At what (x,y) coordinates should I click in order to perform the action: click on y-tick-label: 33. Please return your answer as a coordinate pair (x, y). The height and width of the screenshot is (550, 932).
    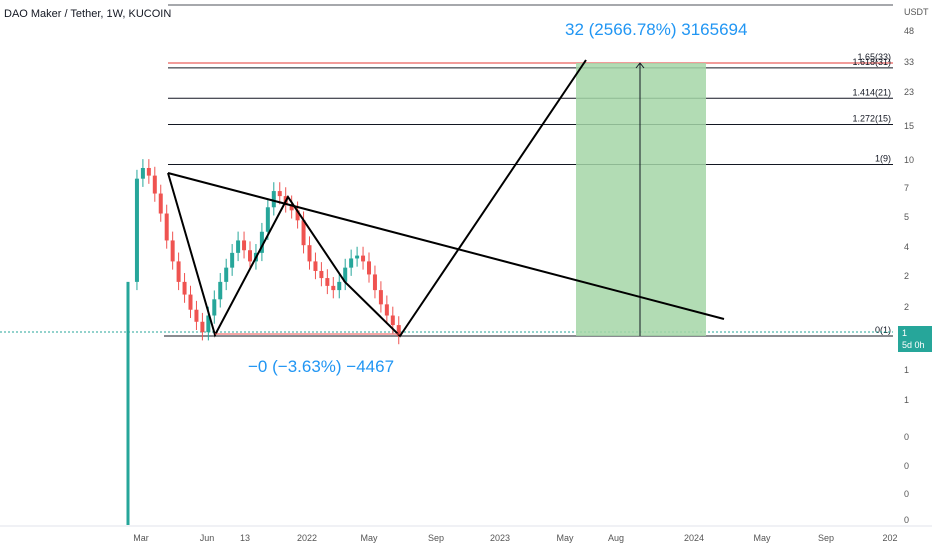
    Looking at the image, I should click on (909, 62).